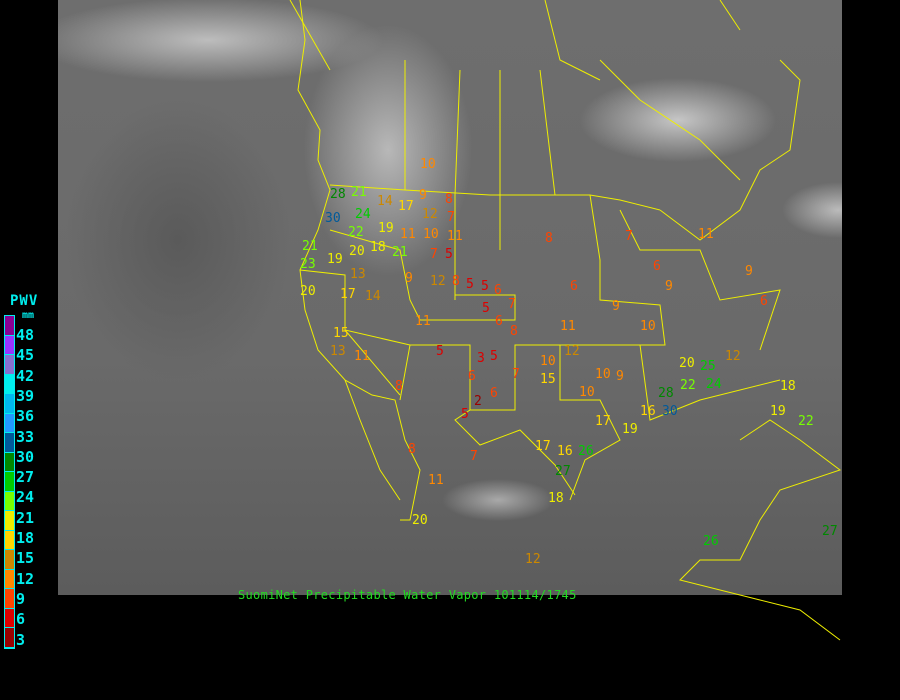 This screenshot has height=700, width=900. What do you see at coordinates (25, 355) in the screenshot?
I see `legend-tick: 45` at bounding box center [25, 355].